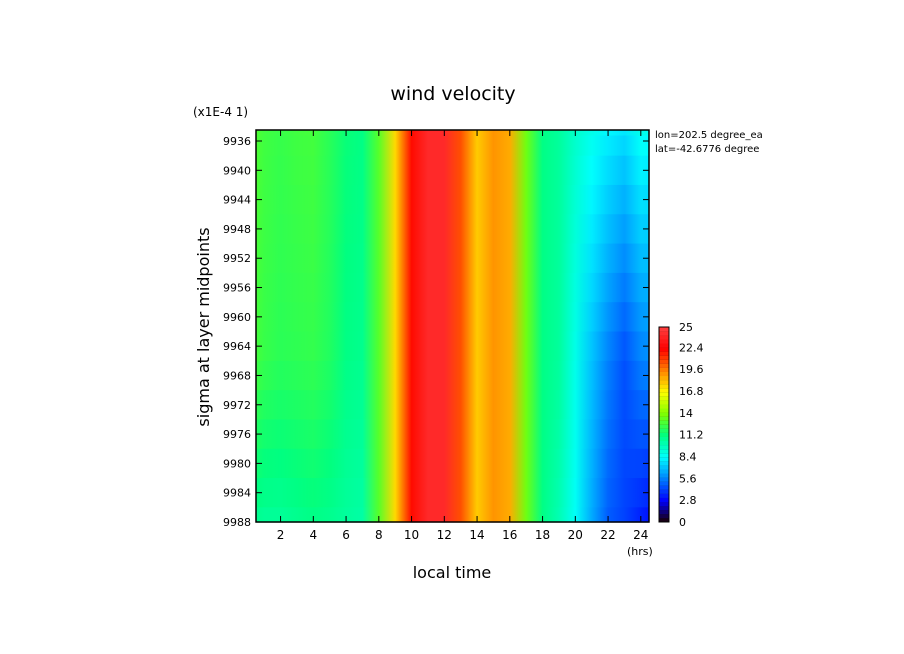  What do you see at coordinates (237, 141) in the screenshot?
I see `y-tick-label: 9936` at bounding box center [237, 141].